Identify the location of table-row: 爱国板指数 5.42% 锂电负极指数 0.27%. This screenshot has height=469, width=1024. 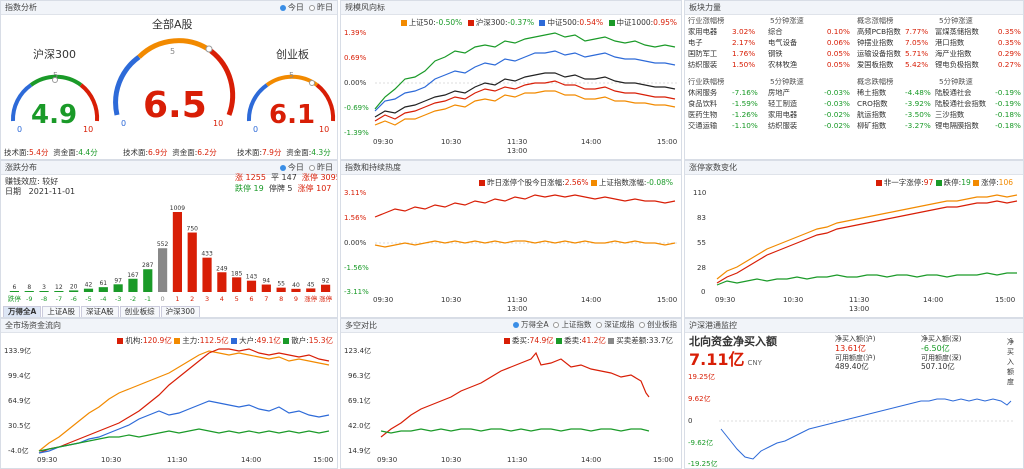
(940, 66).